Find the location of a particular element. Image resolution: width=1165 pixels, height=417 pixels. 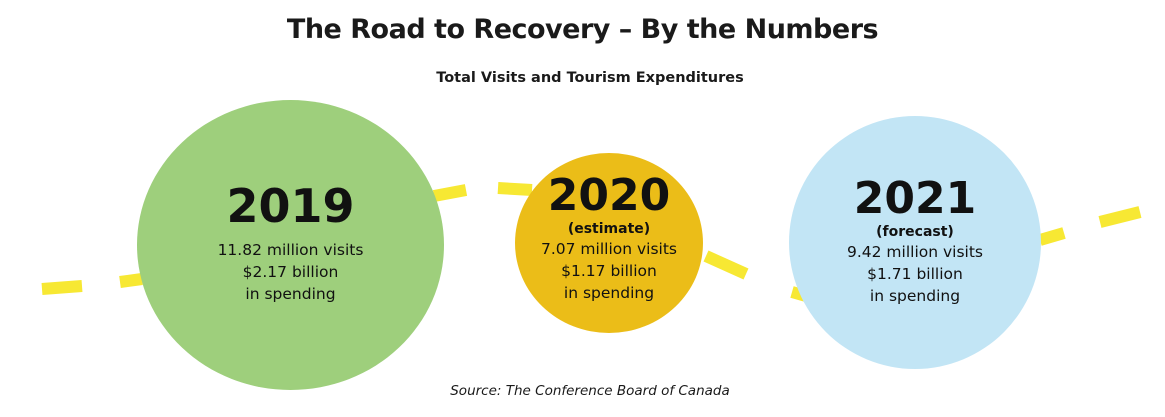

year-label: 2020 is located at coordinates (609, 195).